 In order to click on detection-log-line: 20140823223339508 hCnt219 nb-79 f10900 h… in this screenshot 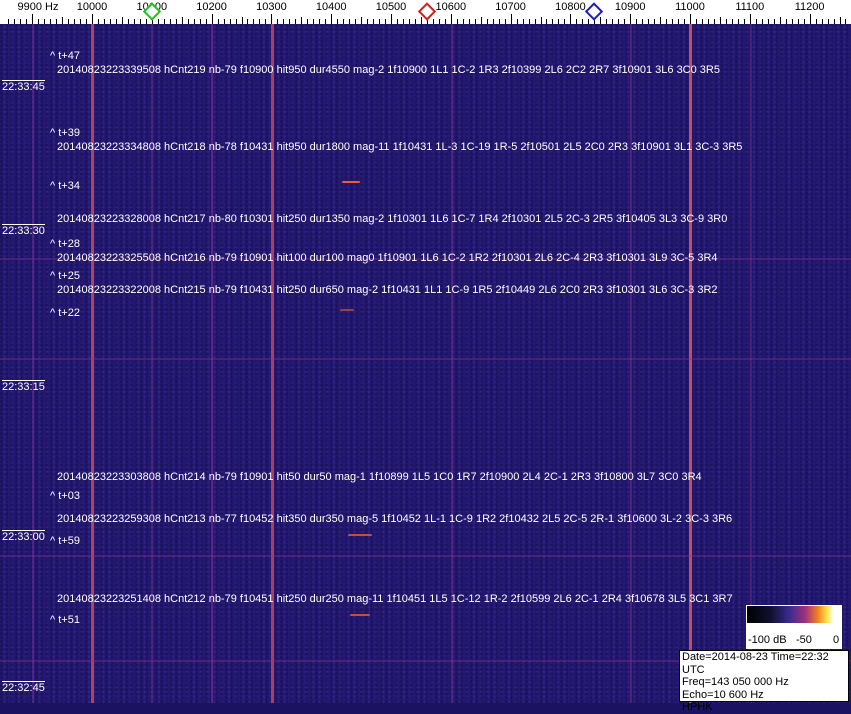, I will do `click(388, 70)`.